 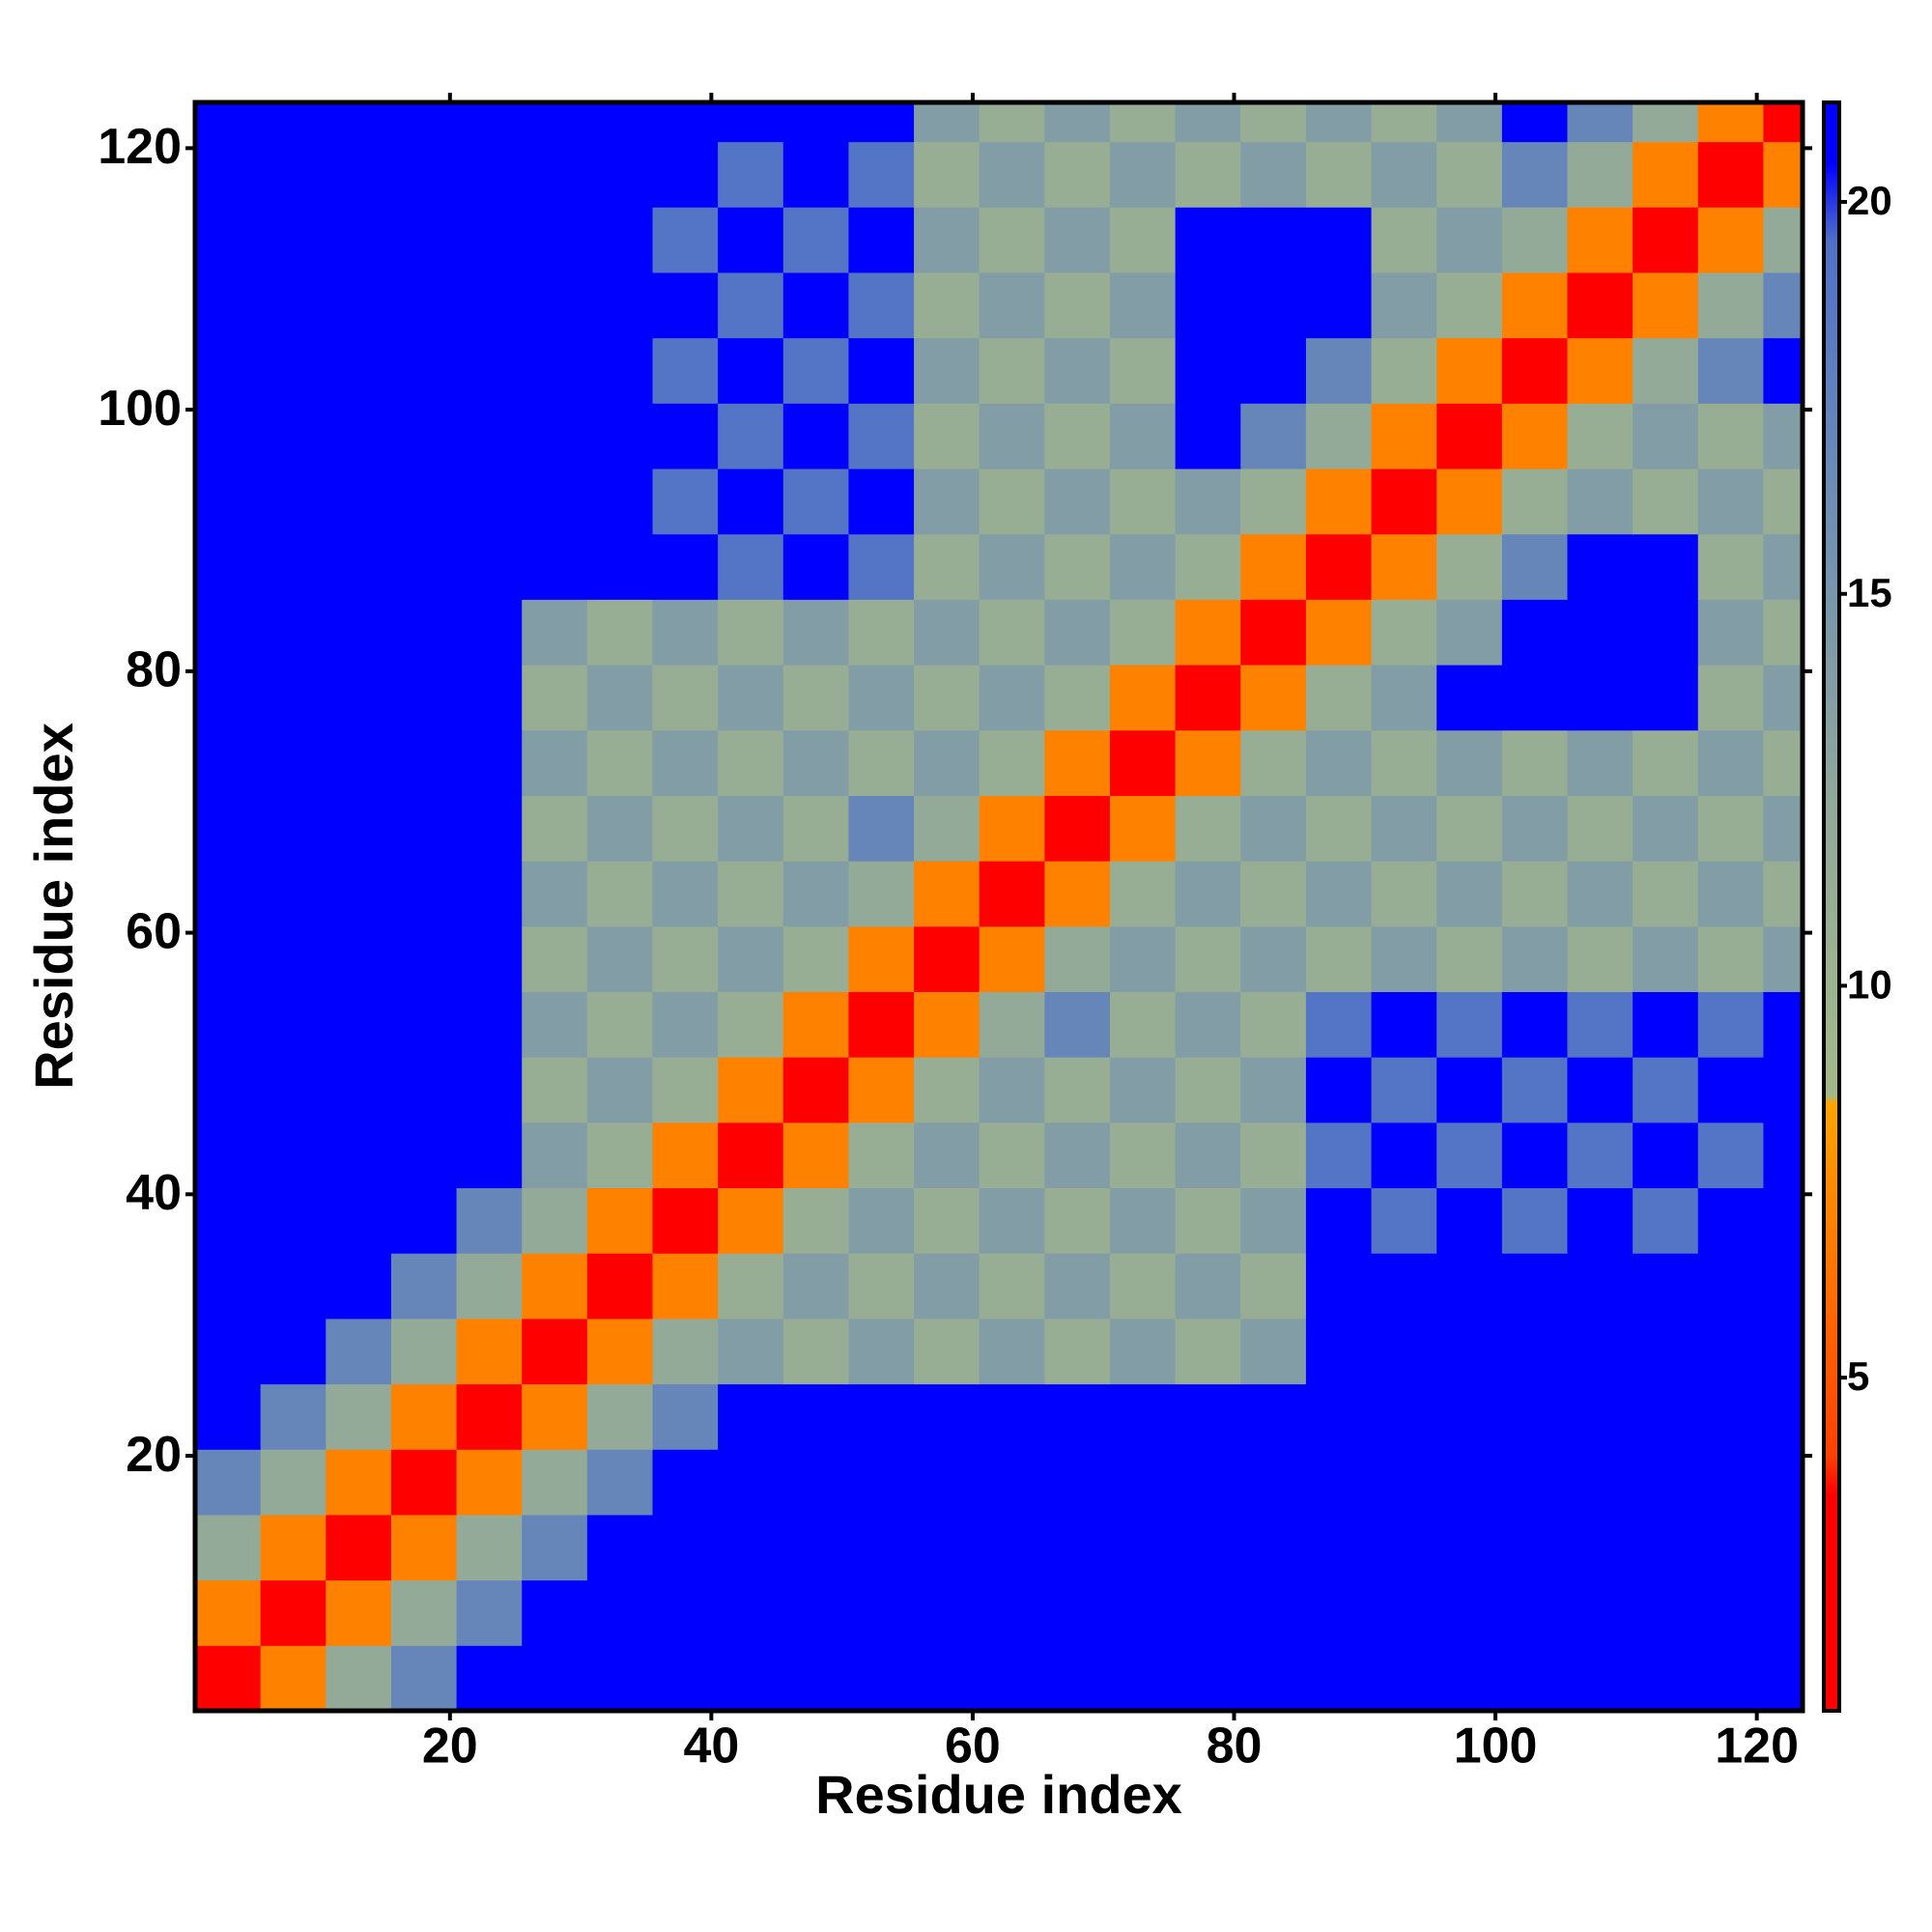 What do you see at coordinates (154, 1455) in the screenshot?
I see `y-tick-label: 20` at bounding box center [154, 1455].